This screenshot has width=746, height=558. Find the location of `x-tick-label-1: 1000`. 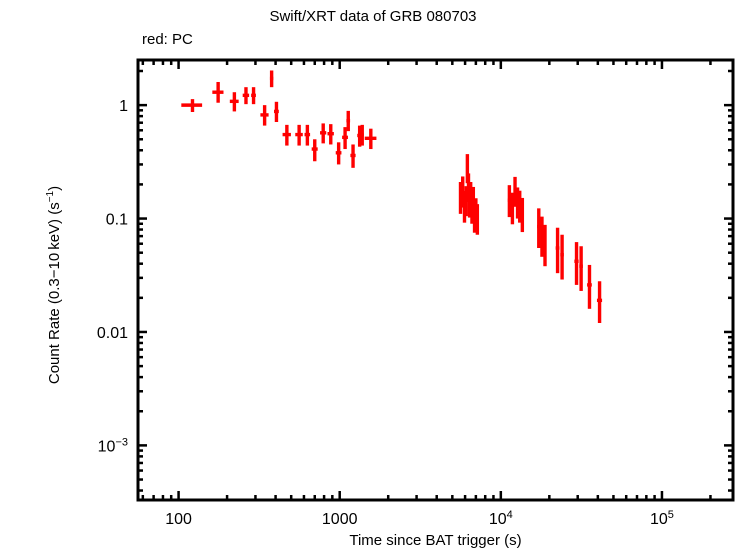

x-tick-label-1: 1000 is located at coordinates (340, 519).